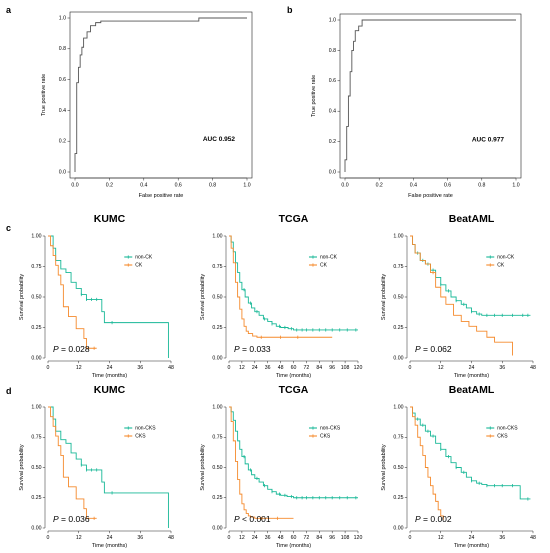 The width and height of the screenshot is (550, 553). What do you see at coordinates (332, 81) in the screenshot?
I see `roc_b-y-tick-label: 0.6` at bounding box center [332, 81].